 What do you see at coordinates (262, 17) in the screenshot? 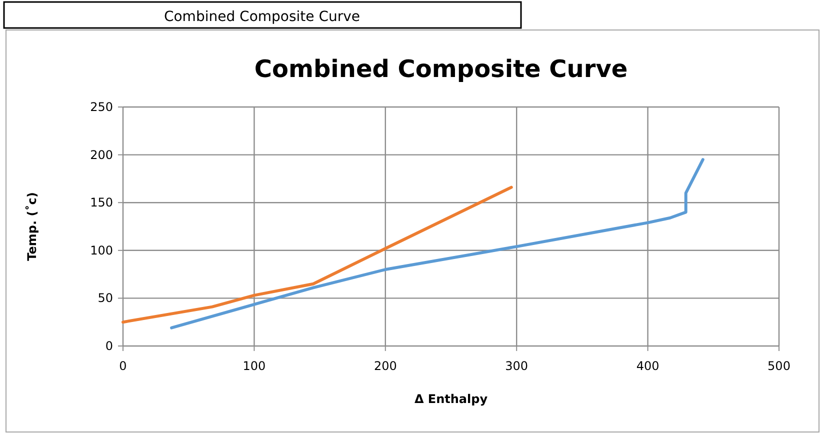
I see `text: Combined Composite Curve` at bounding box center [262, 17].